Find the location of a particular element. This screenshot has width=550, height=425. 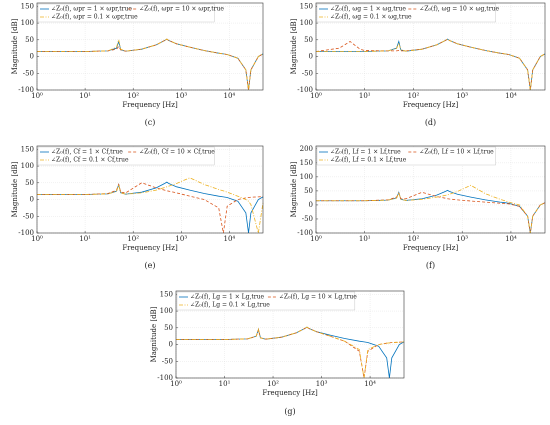

legend-label: ∠Z₀(f), Cf = 10 × Cf,true is located at coordinates (177, 152).